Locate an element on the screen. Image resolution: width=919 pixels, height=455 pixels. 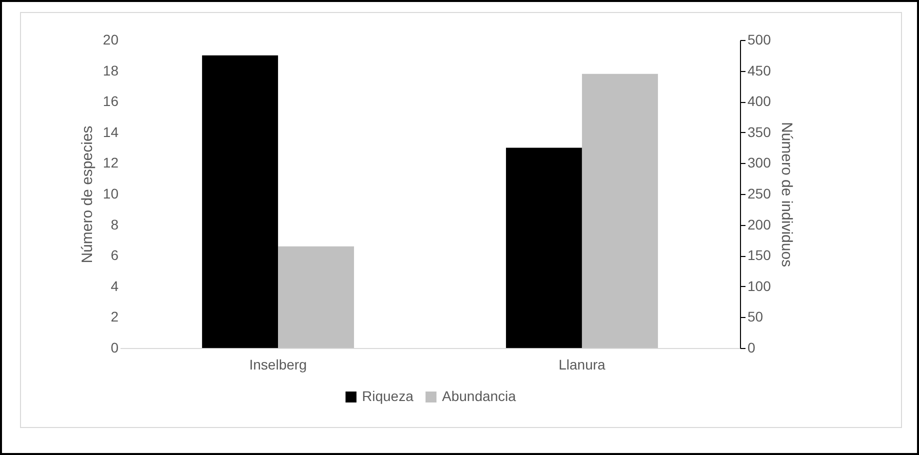
y-tick-label: 8 is located at coordinates (114, 224).